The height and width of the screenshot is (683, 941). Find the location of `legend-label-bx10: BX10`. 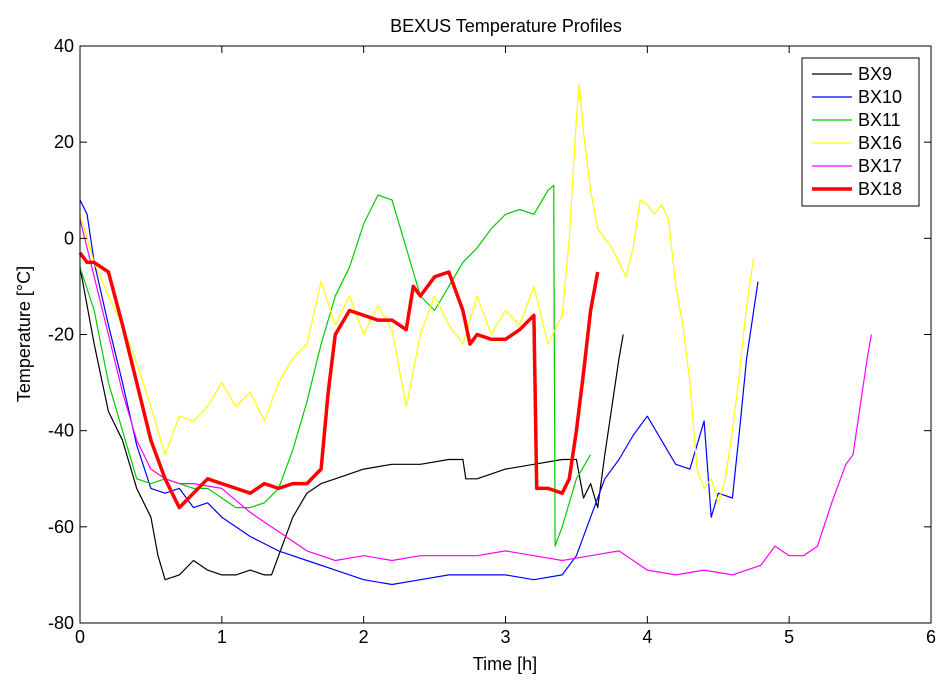

legend-label-bx10: BX10 is located at coordinates (880, 97).